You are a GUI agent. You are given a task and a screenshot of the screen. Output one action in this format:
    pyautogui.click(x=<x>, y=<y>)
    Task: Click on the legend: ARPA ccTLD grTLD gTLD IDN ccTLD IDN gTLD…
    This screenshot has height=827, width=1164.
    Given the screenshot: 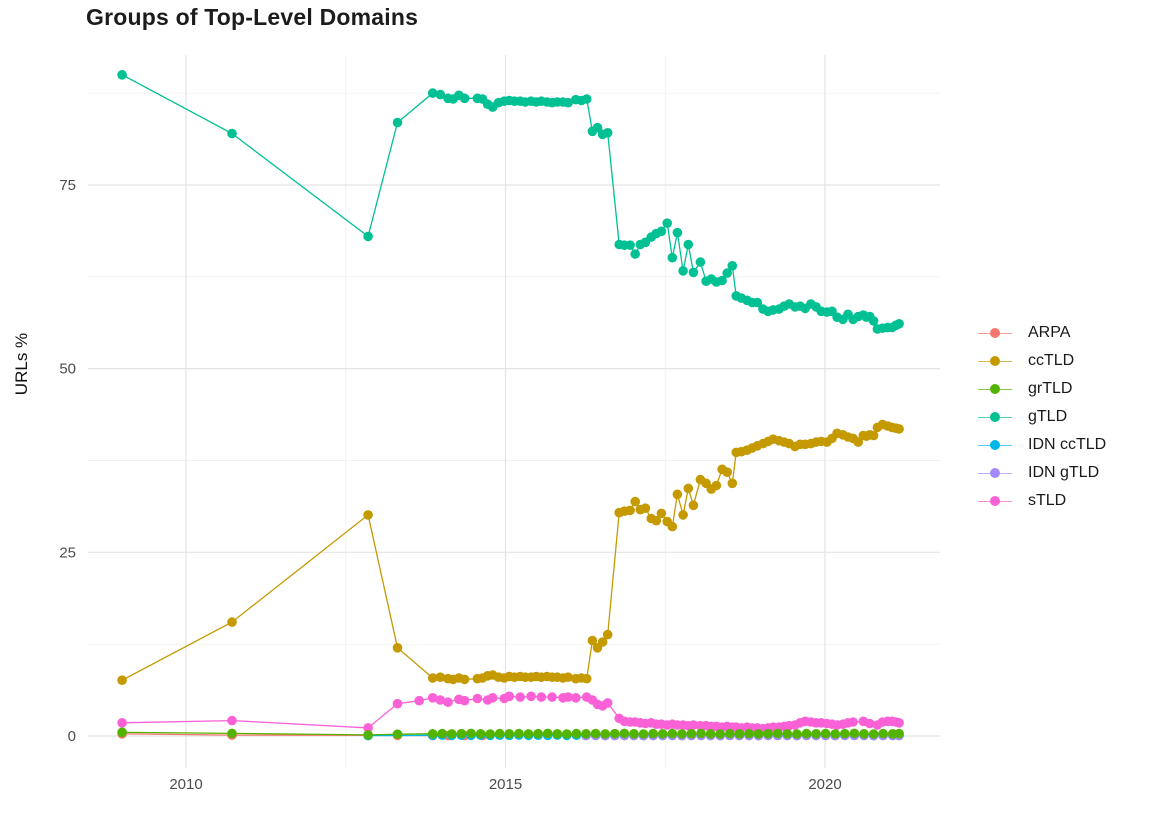 What is the action you would take?
    pyautogui.click(x=1042, y=417)
    